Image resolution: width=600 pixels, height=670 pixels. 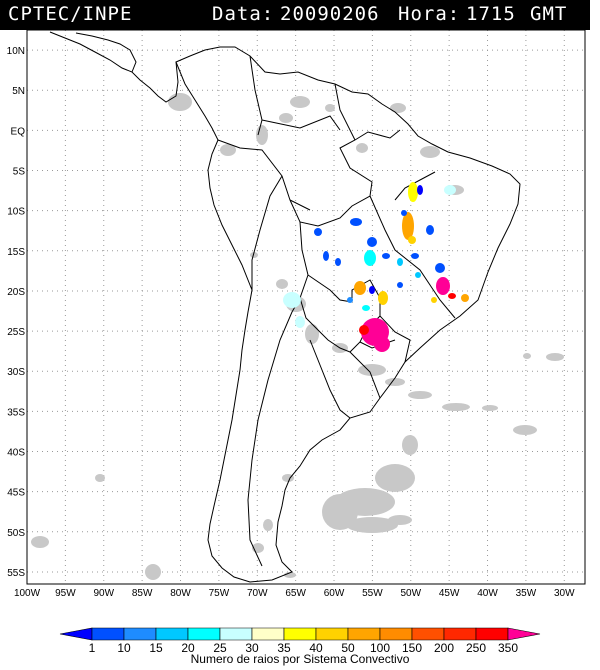 I want to click on map-header: CPTEC/INPE Data: 20090206 Hora: 1715 GMT, so click(x=295, y=15).